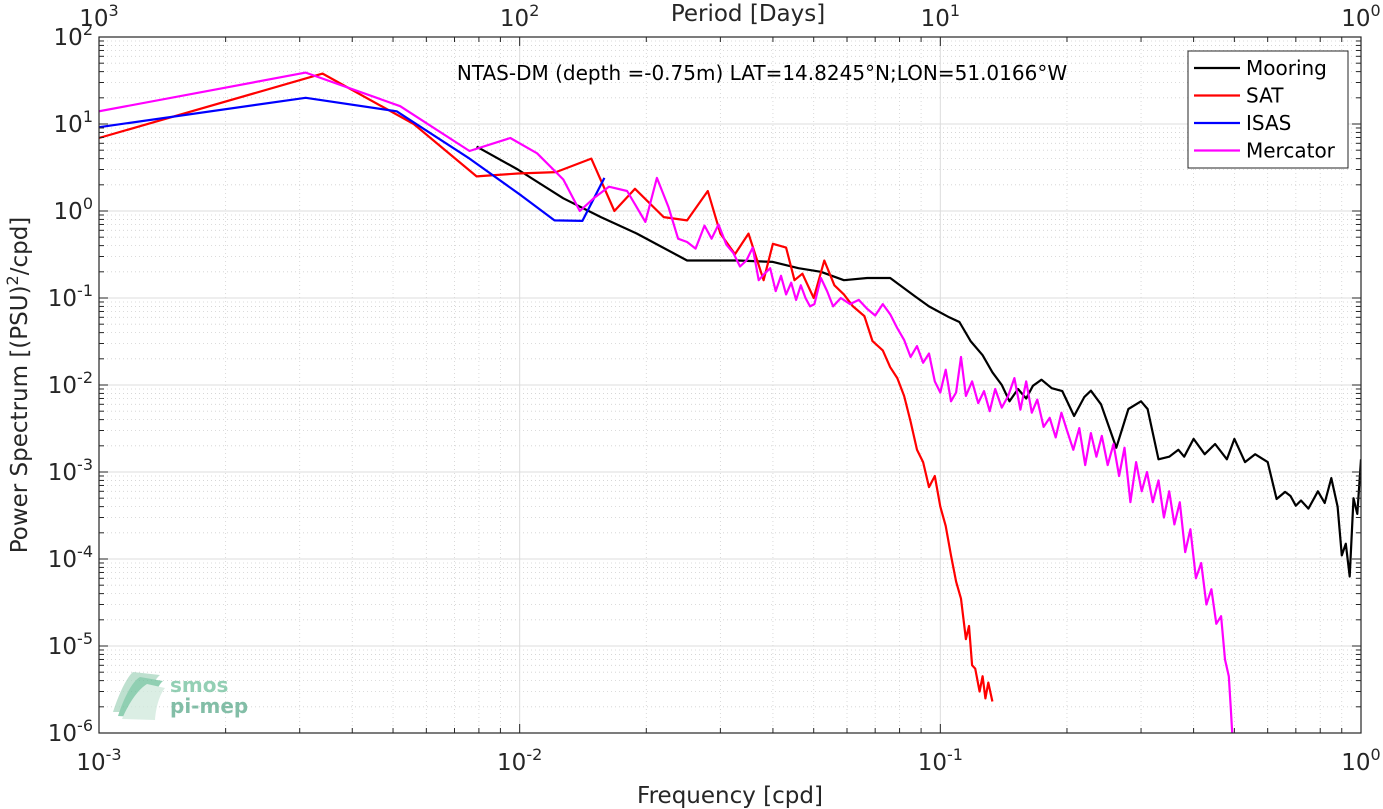  Describe the element at coordinates (730, 796) in the screenshot. I see `x-axis-label: Frequency [cpd]` at that location.